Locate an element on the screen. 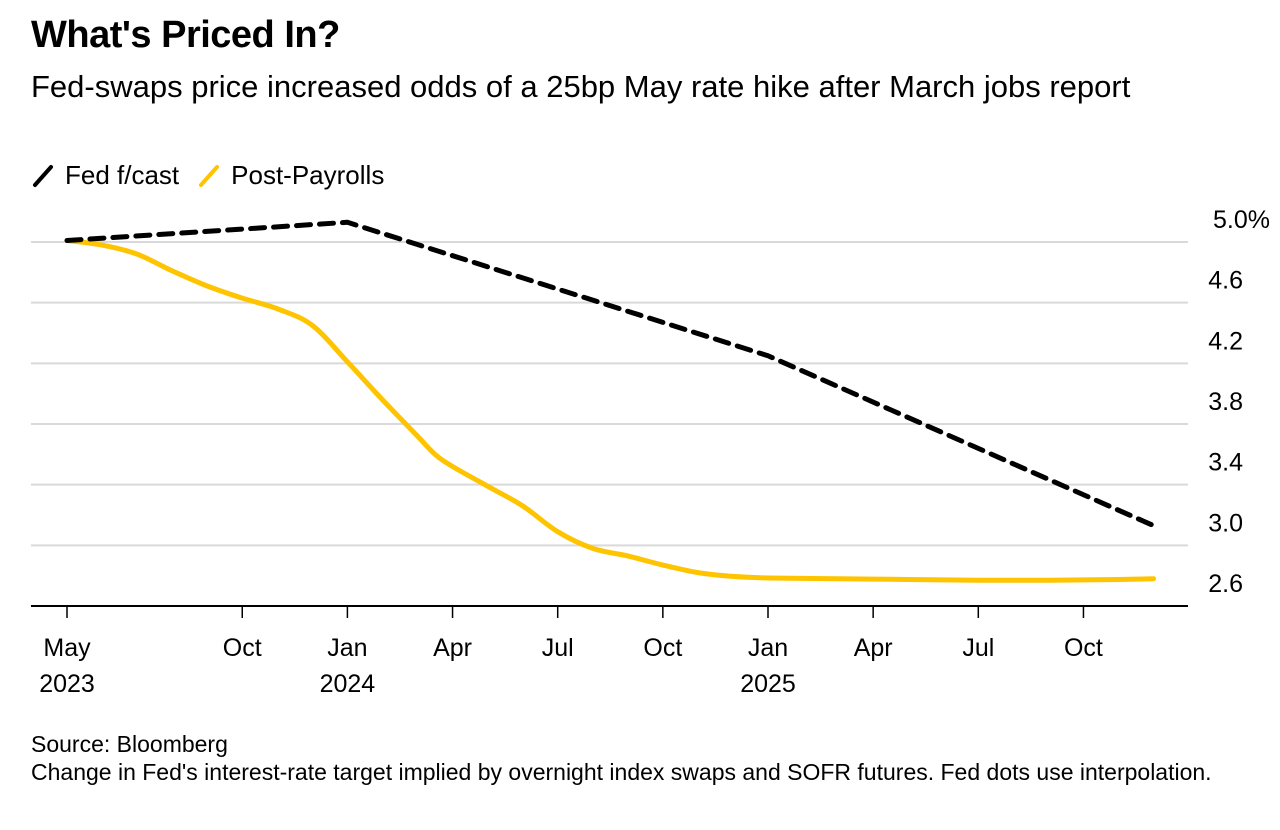 The image size is (1280, 830). legend-swatch-fed-forecast is located at coordinates (43, 175).